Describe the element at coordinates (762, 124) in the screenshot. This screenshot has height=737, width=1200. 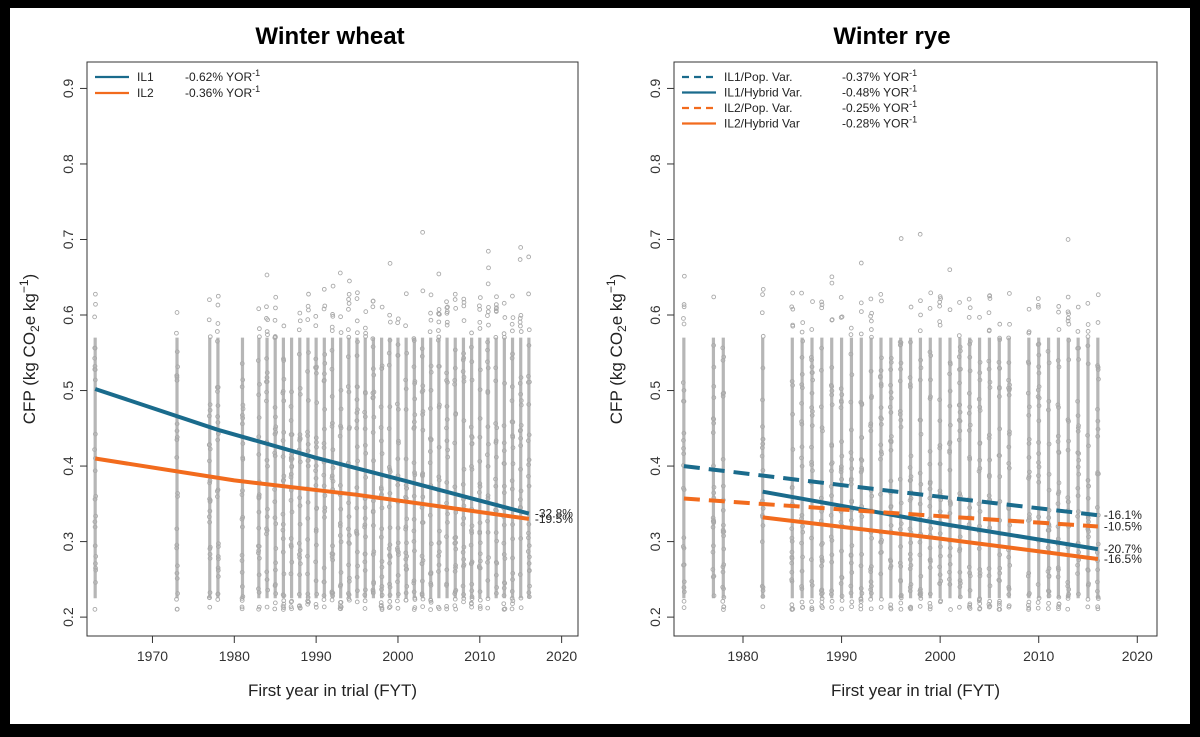
I see `legend-name: IL2/Hybrid Var` at that location.